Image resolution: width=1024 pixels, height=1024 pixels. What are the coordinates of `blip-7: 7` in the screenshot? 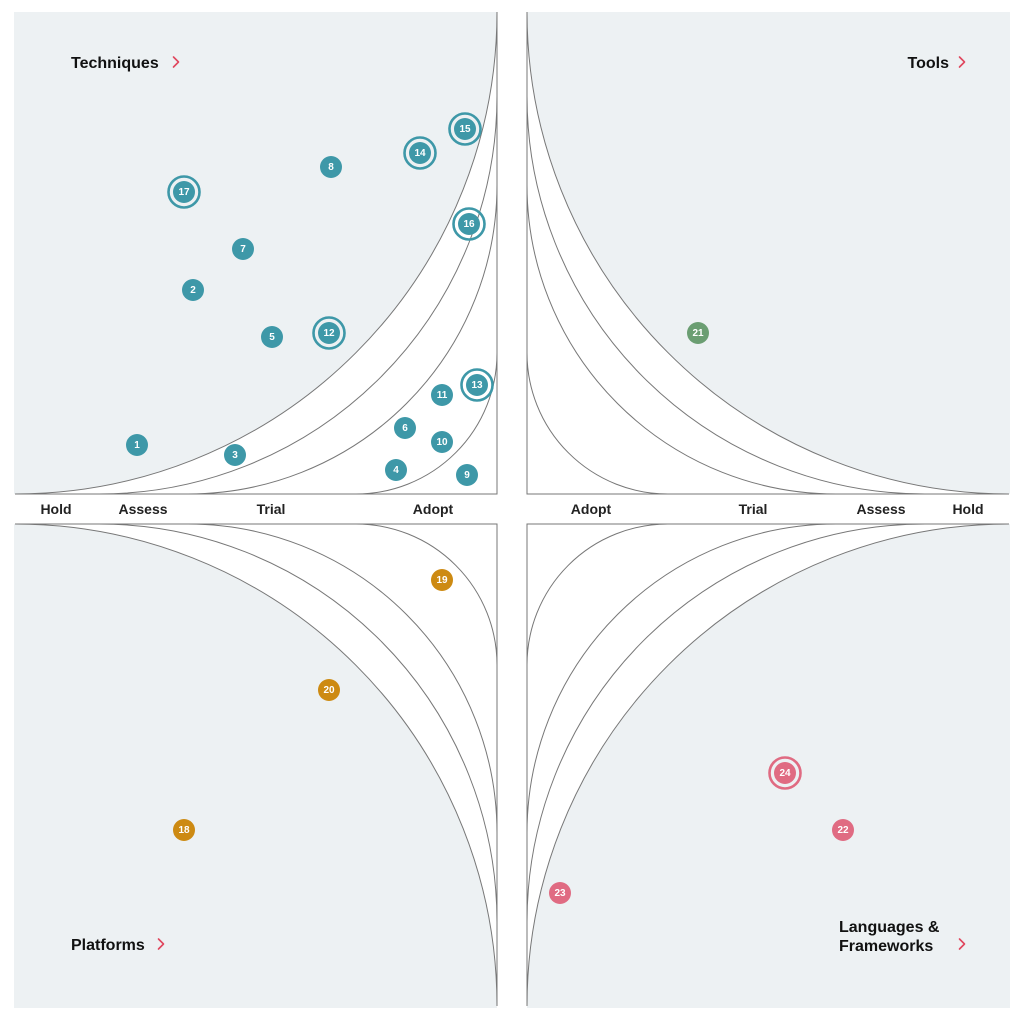 It's located at (243, 249).